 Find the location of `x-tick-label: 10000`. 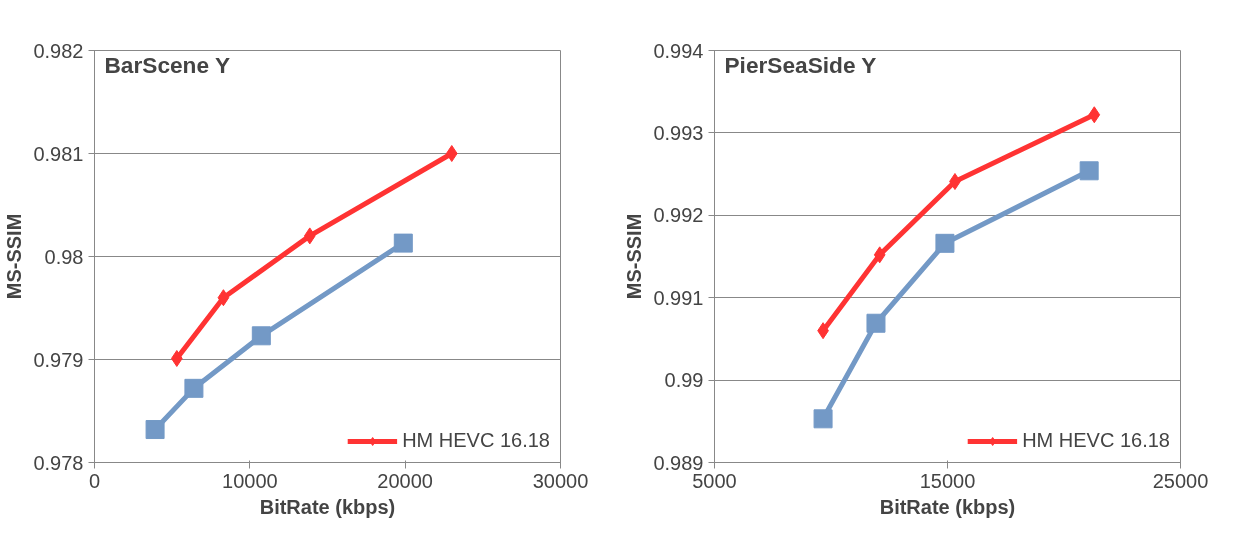

x-tick-label: 10000 is located at coordinates (250, 480).